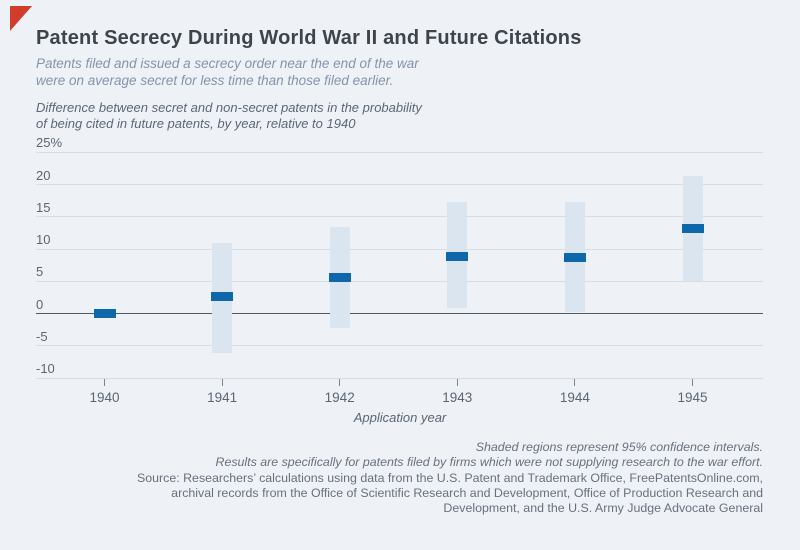  What do you see at coordinates (339, 397) in the screenshot?
I see `x-axis-tick-label: 1942` at bounding box center [339, 397].